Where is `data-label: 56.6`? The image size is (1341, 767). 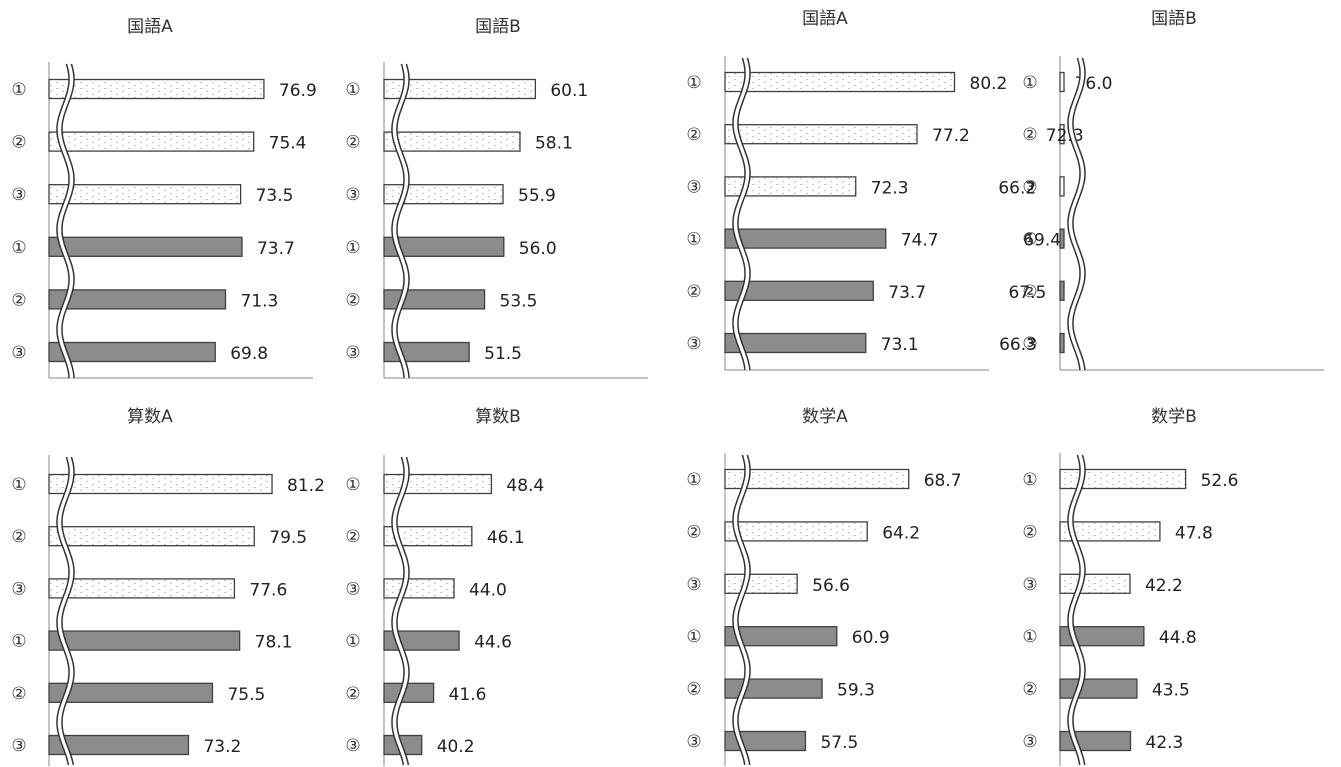
data-label: 56.6 is located at coordinates (831, 586).